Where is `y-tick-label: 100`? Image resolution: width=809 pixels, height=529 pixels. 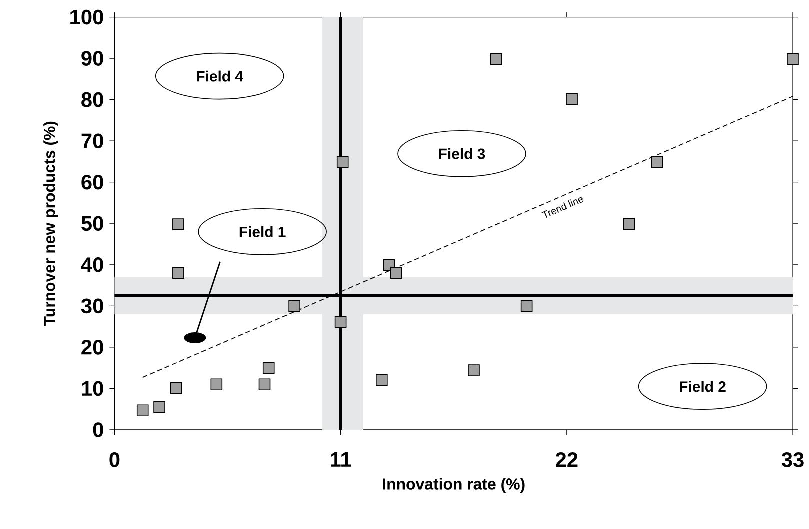
y-tick-label: 100 is located at coordinates (87, 17).